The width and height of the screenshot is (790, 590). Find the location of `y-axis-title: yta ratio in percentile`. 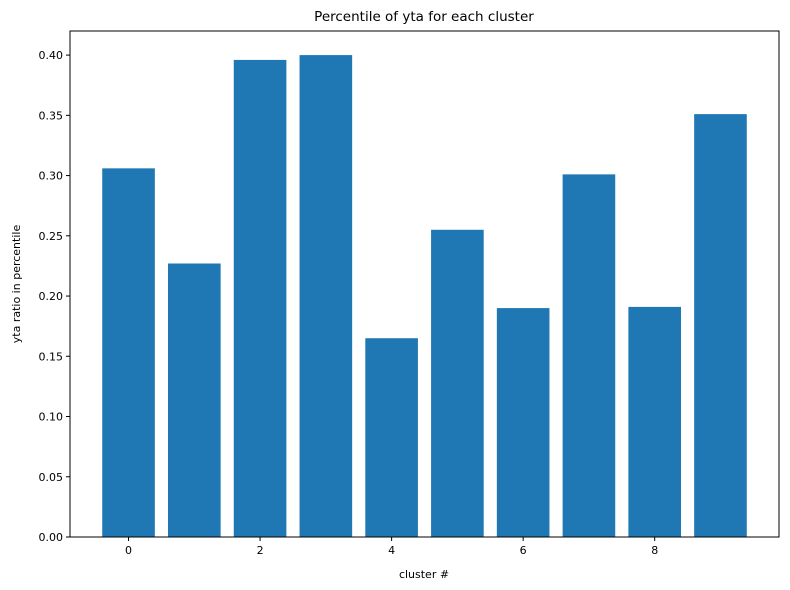

y-axis-title: yta ratio in percentile is located at coordinates (16, 284).